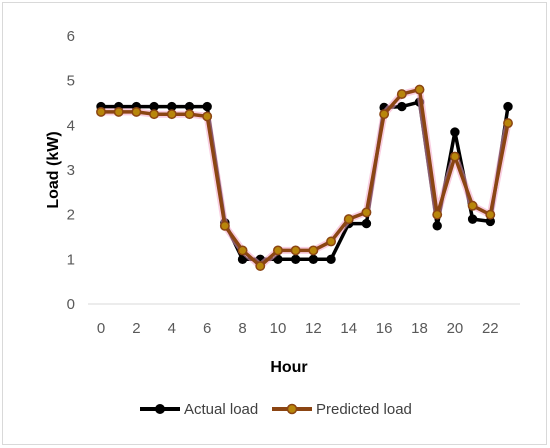  What do you see at coordinates (490, 328) in the screenshot?
I see `x-tick-label: 22` at bounding box center [490, 328].